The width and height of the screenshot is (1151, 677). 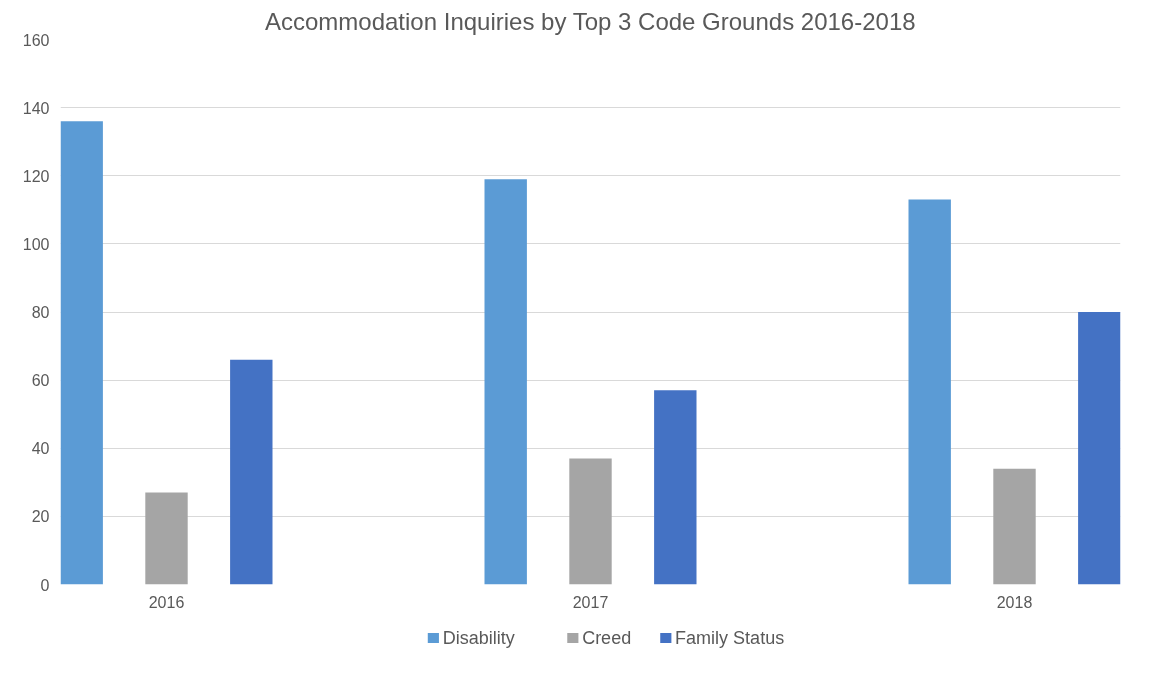 I want to click on legend-label: Disability, so click(x=478, y=638).